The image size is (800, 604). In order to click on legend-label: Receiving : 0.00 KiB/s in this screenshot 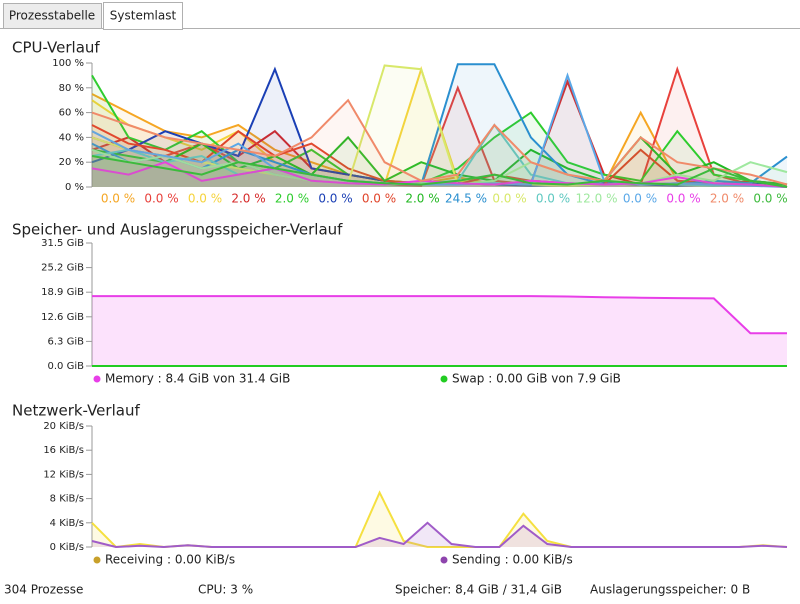, I will do `click(170, 560)`.